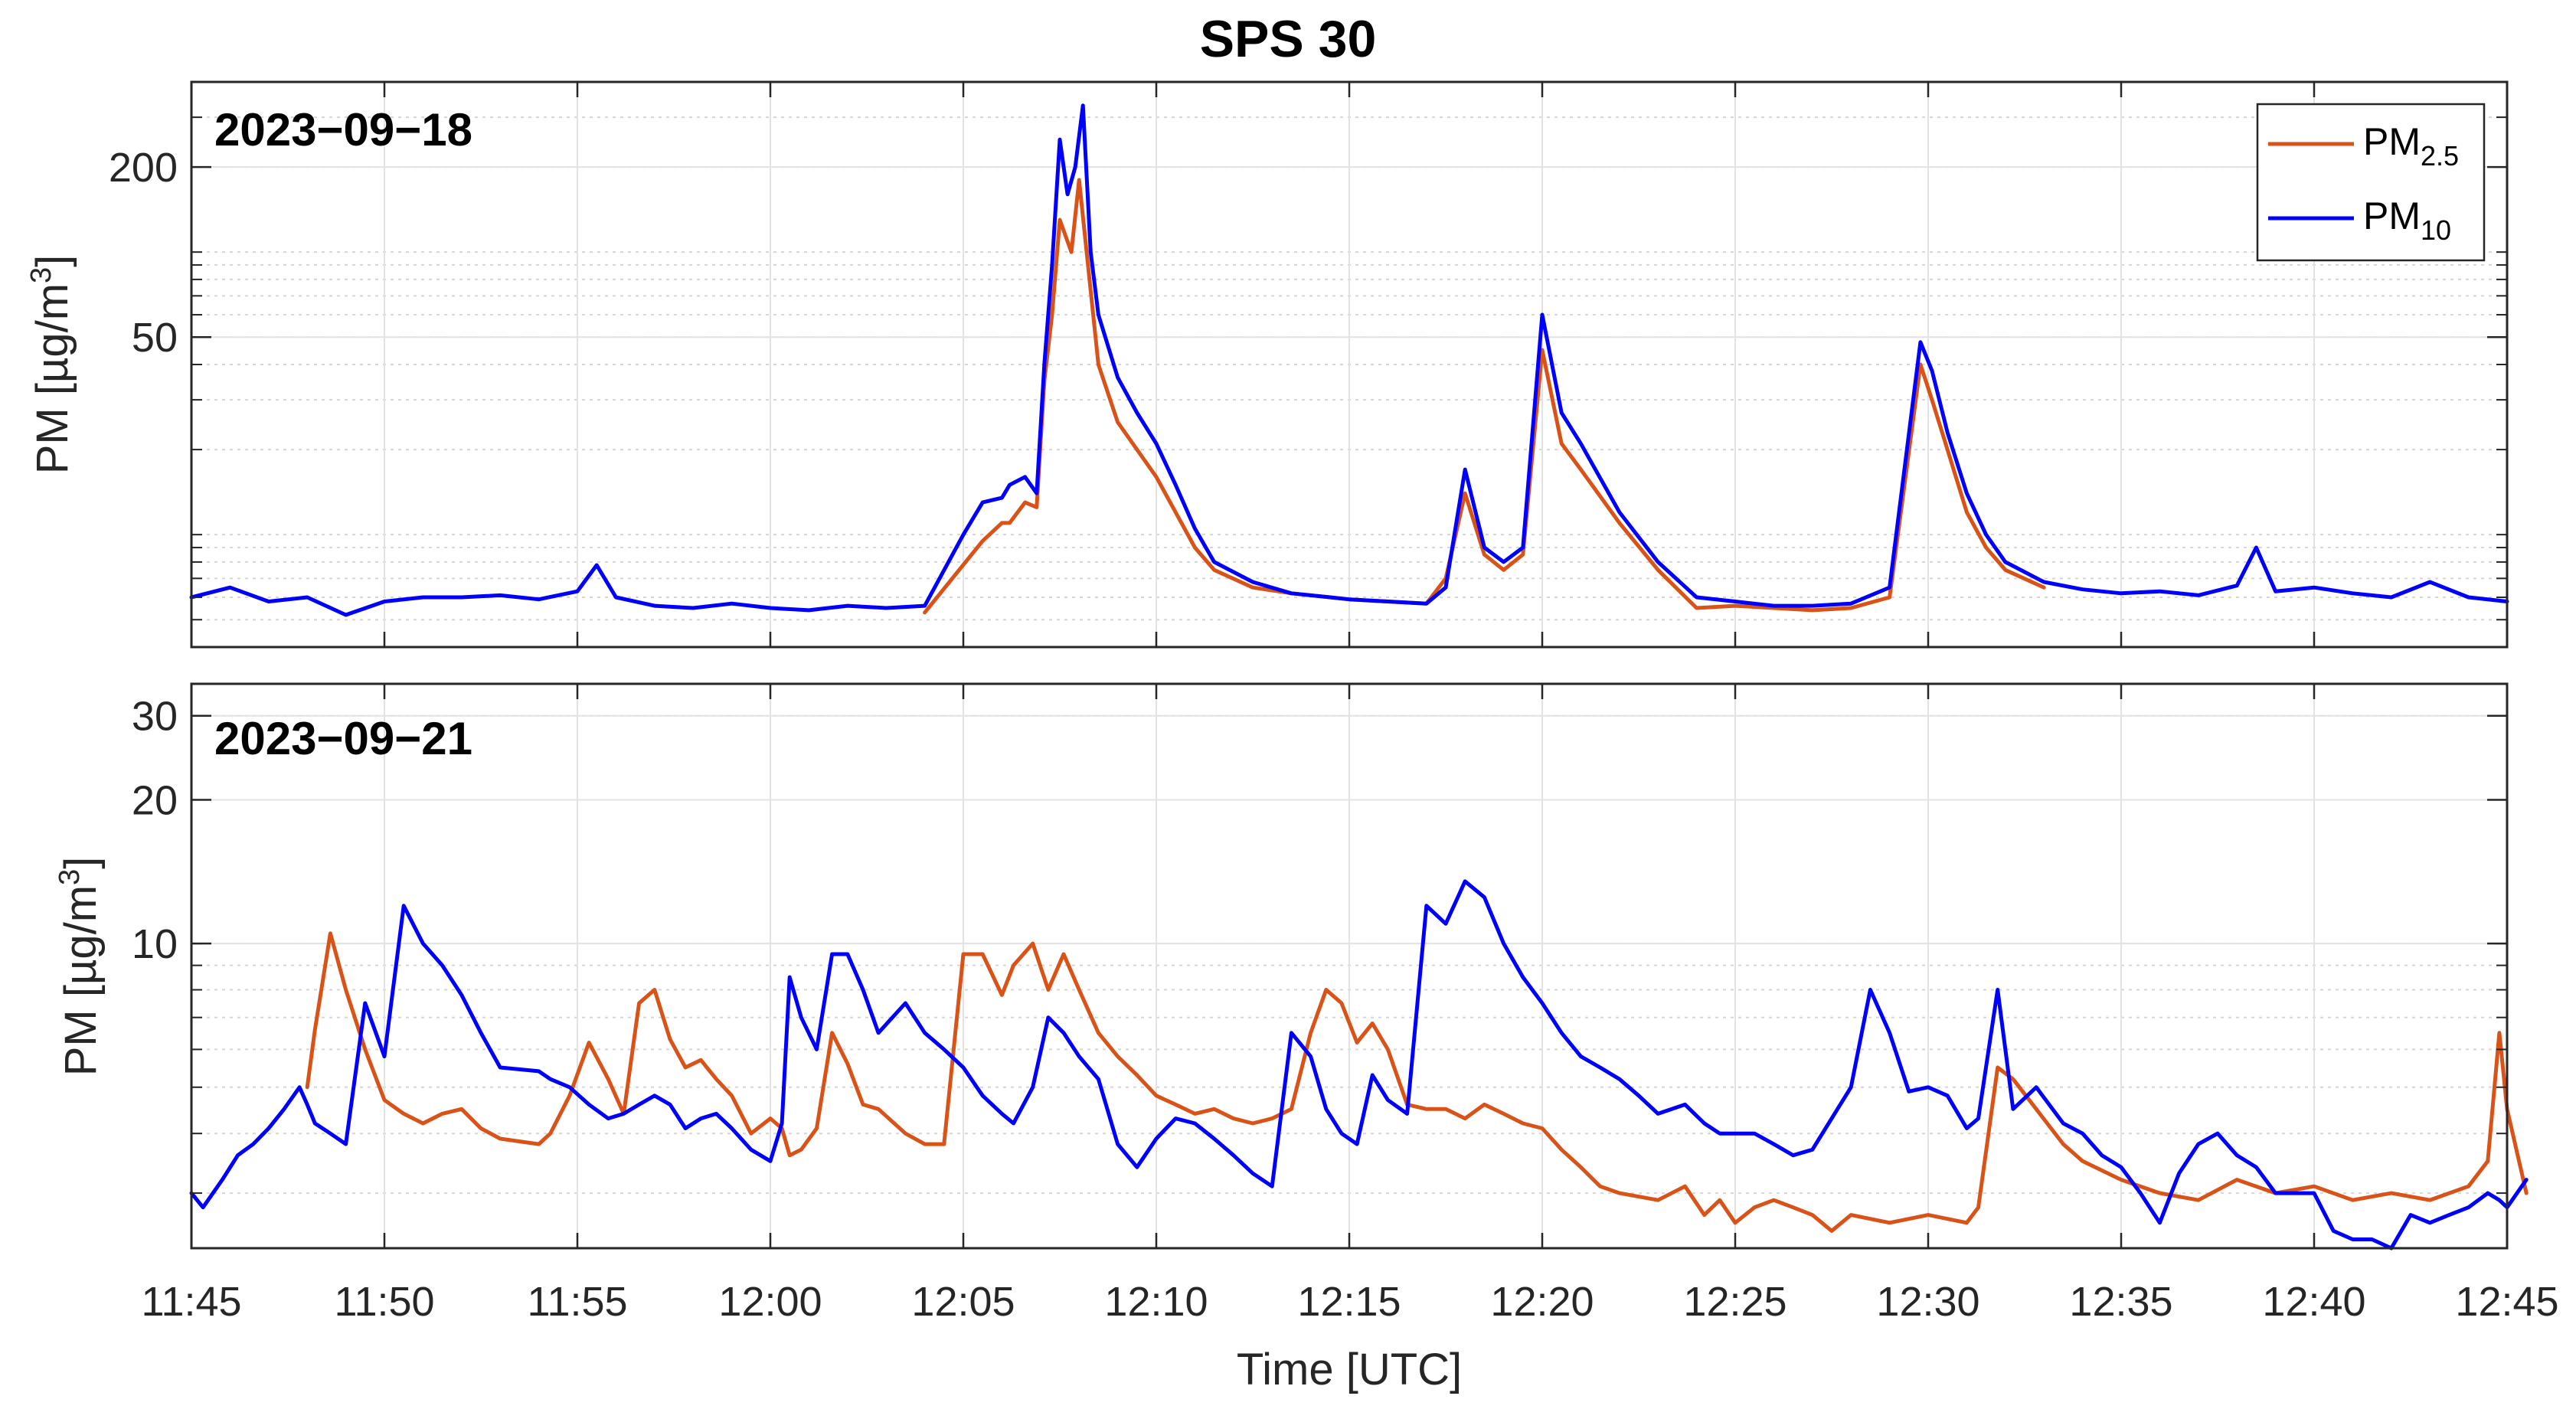 The height and width of the screenshot is (1409, 2576). Describe the element at coordinates (2407, 220) in the screenshot. I see `legend-label-pm10: PM10` at that location.